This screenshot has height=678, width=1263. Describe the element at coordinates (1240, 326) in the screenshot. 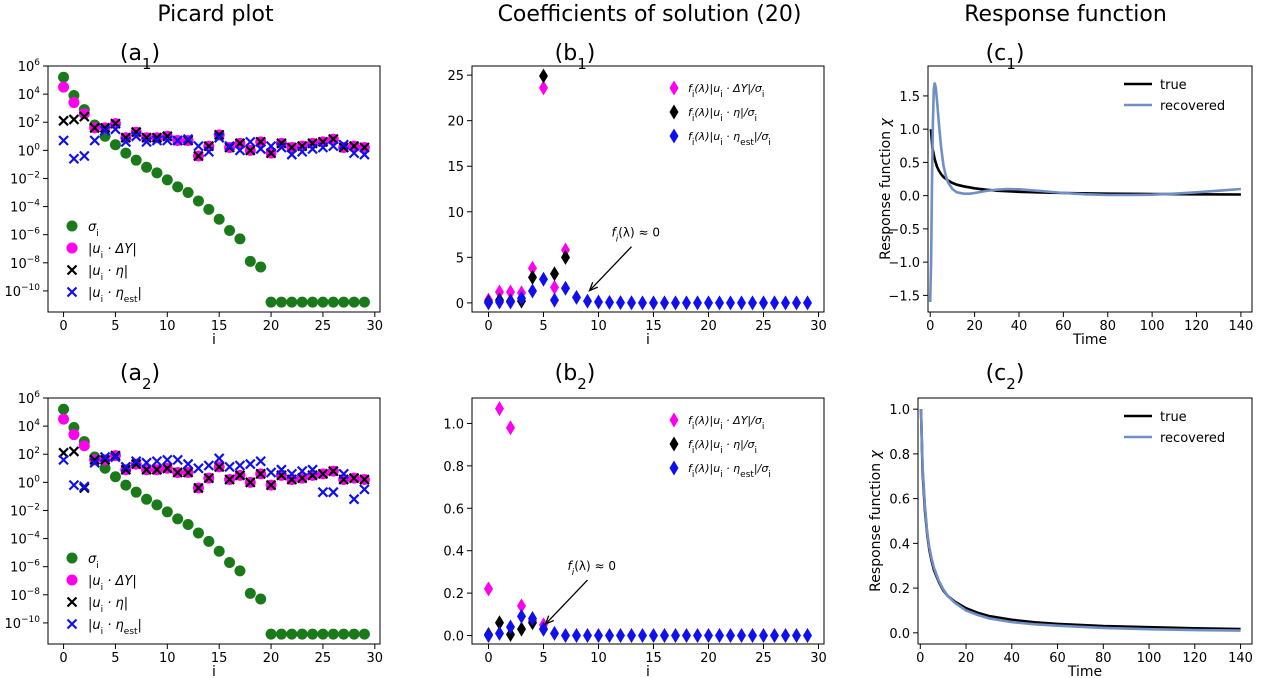

I see `x-tick-label: 140` at that location.